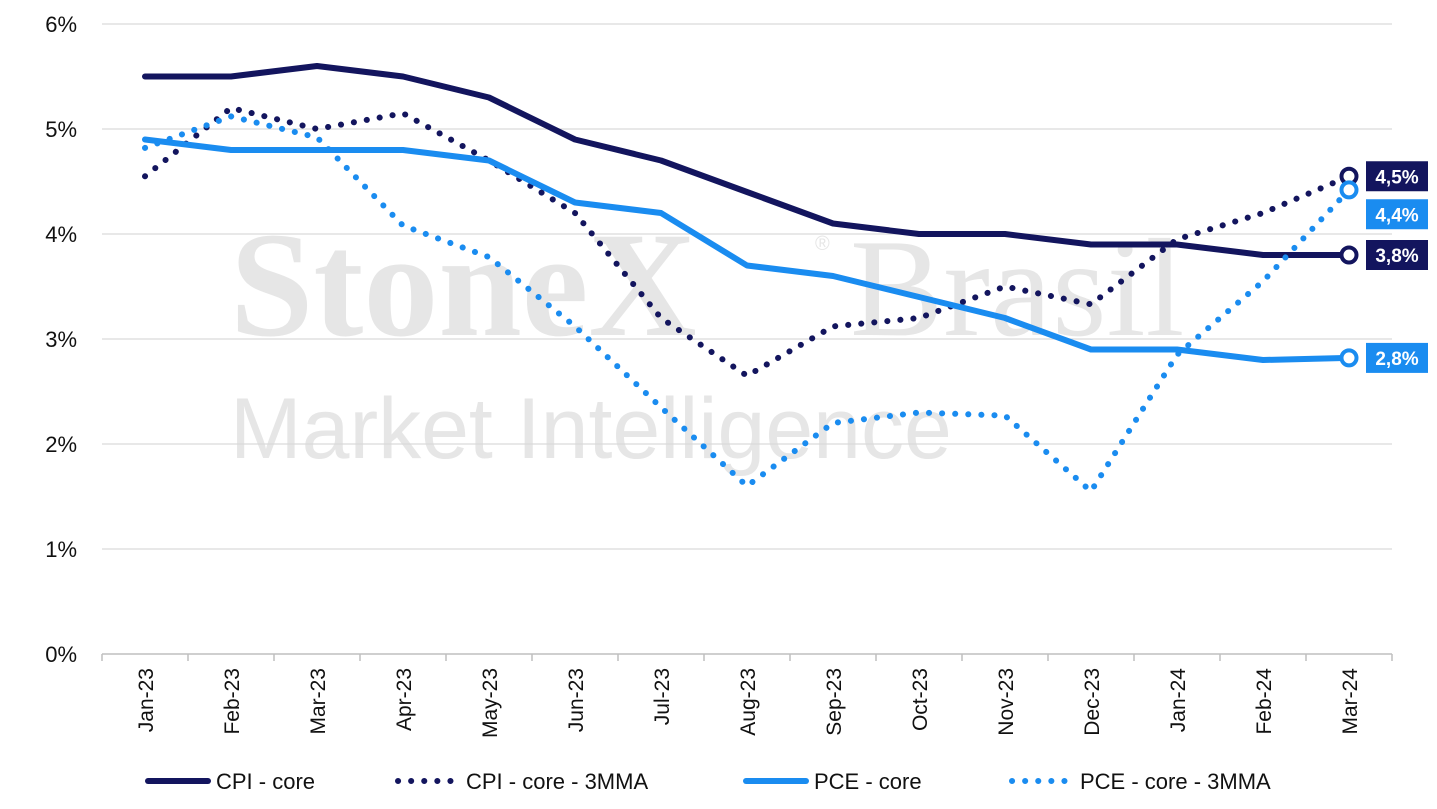  I want to click on end-label-1: 3,8%, so click(1396, 256).